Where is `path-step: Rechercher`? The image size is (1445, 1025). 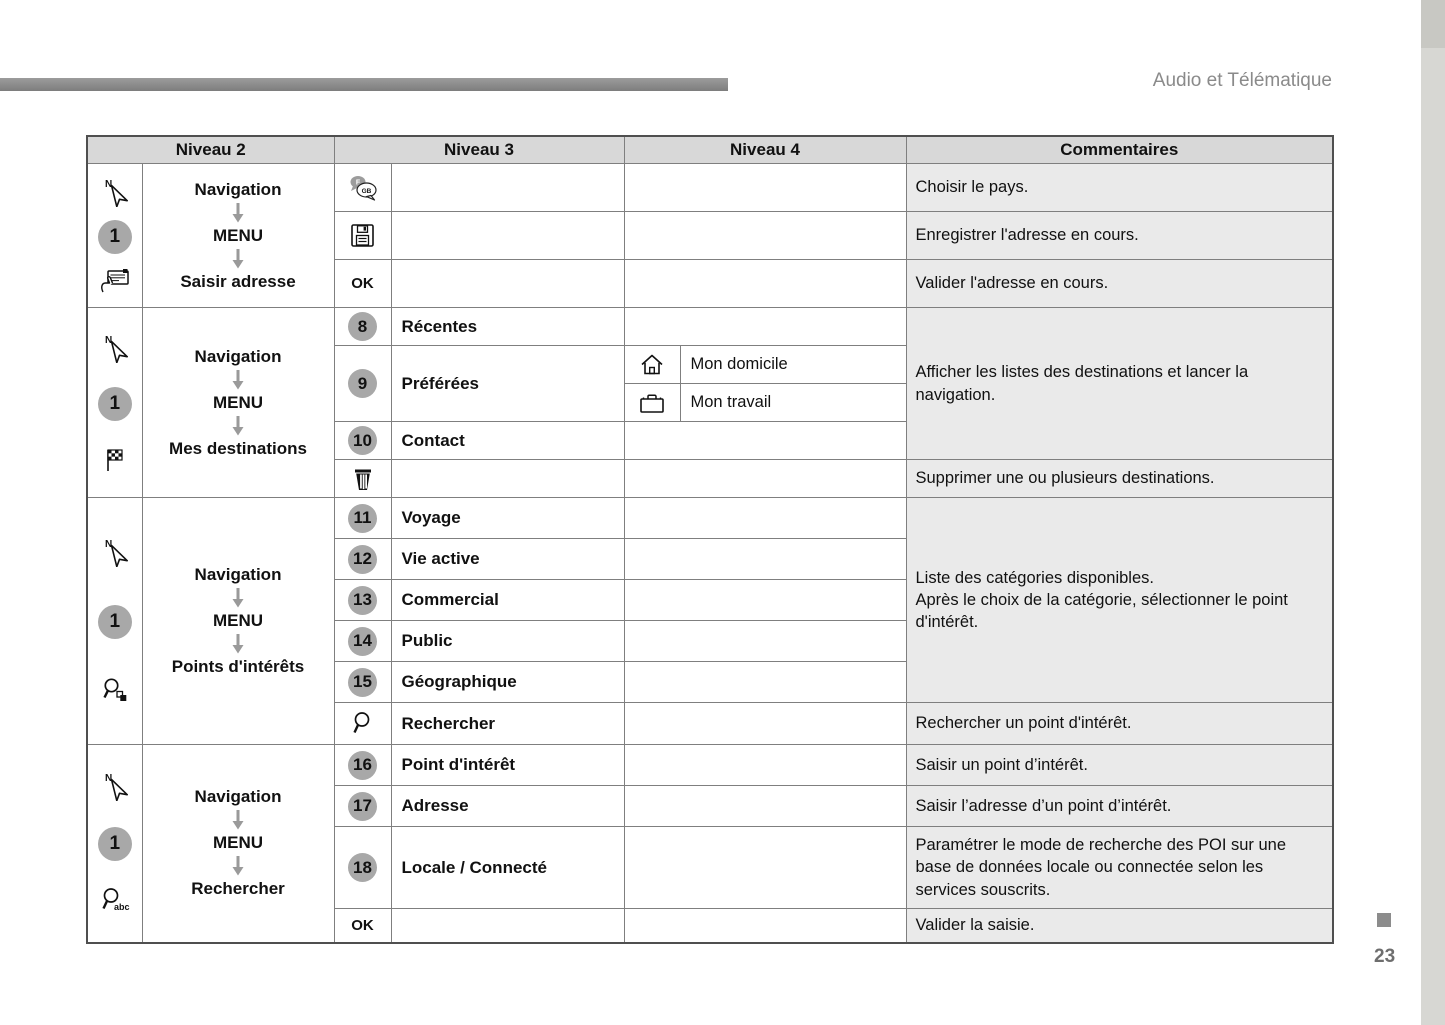 path-step: Rechercher is located at coordinates (238, 889).